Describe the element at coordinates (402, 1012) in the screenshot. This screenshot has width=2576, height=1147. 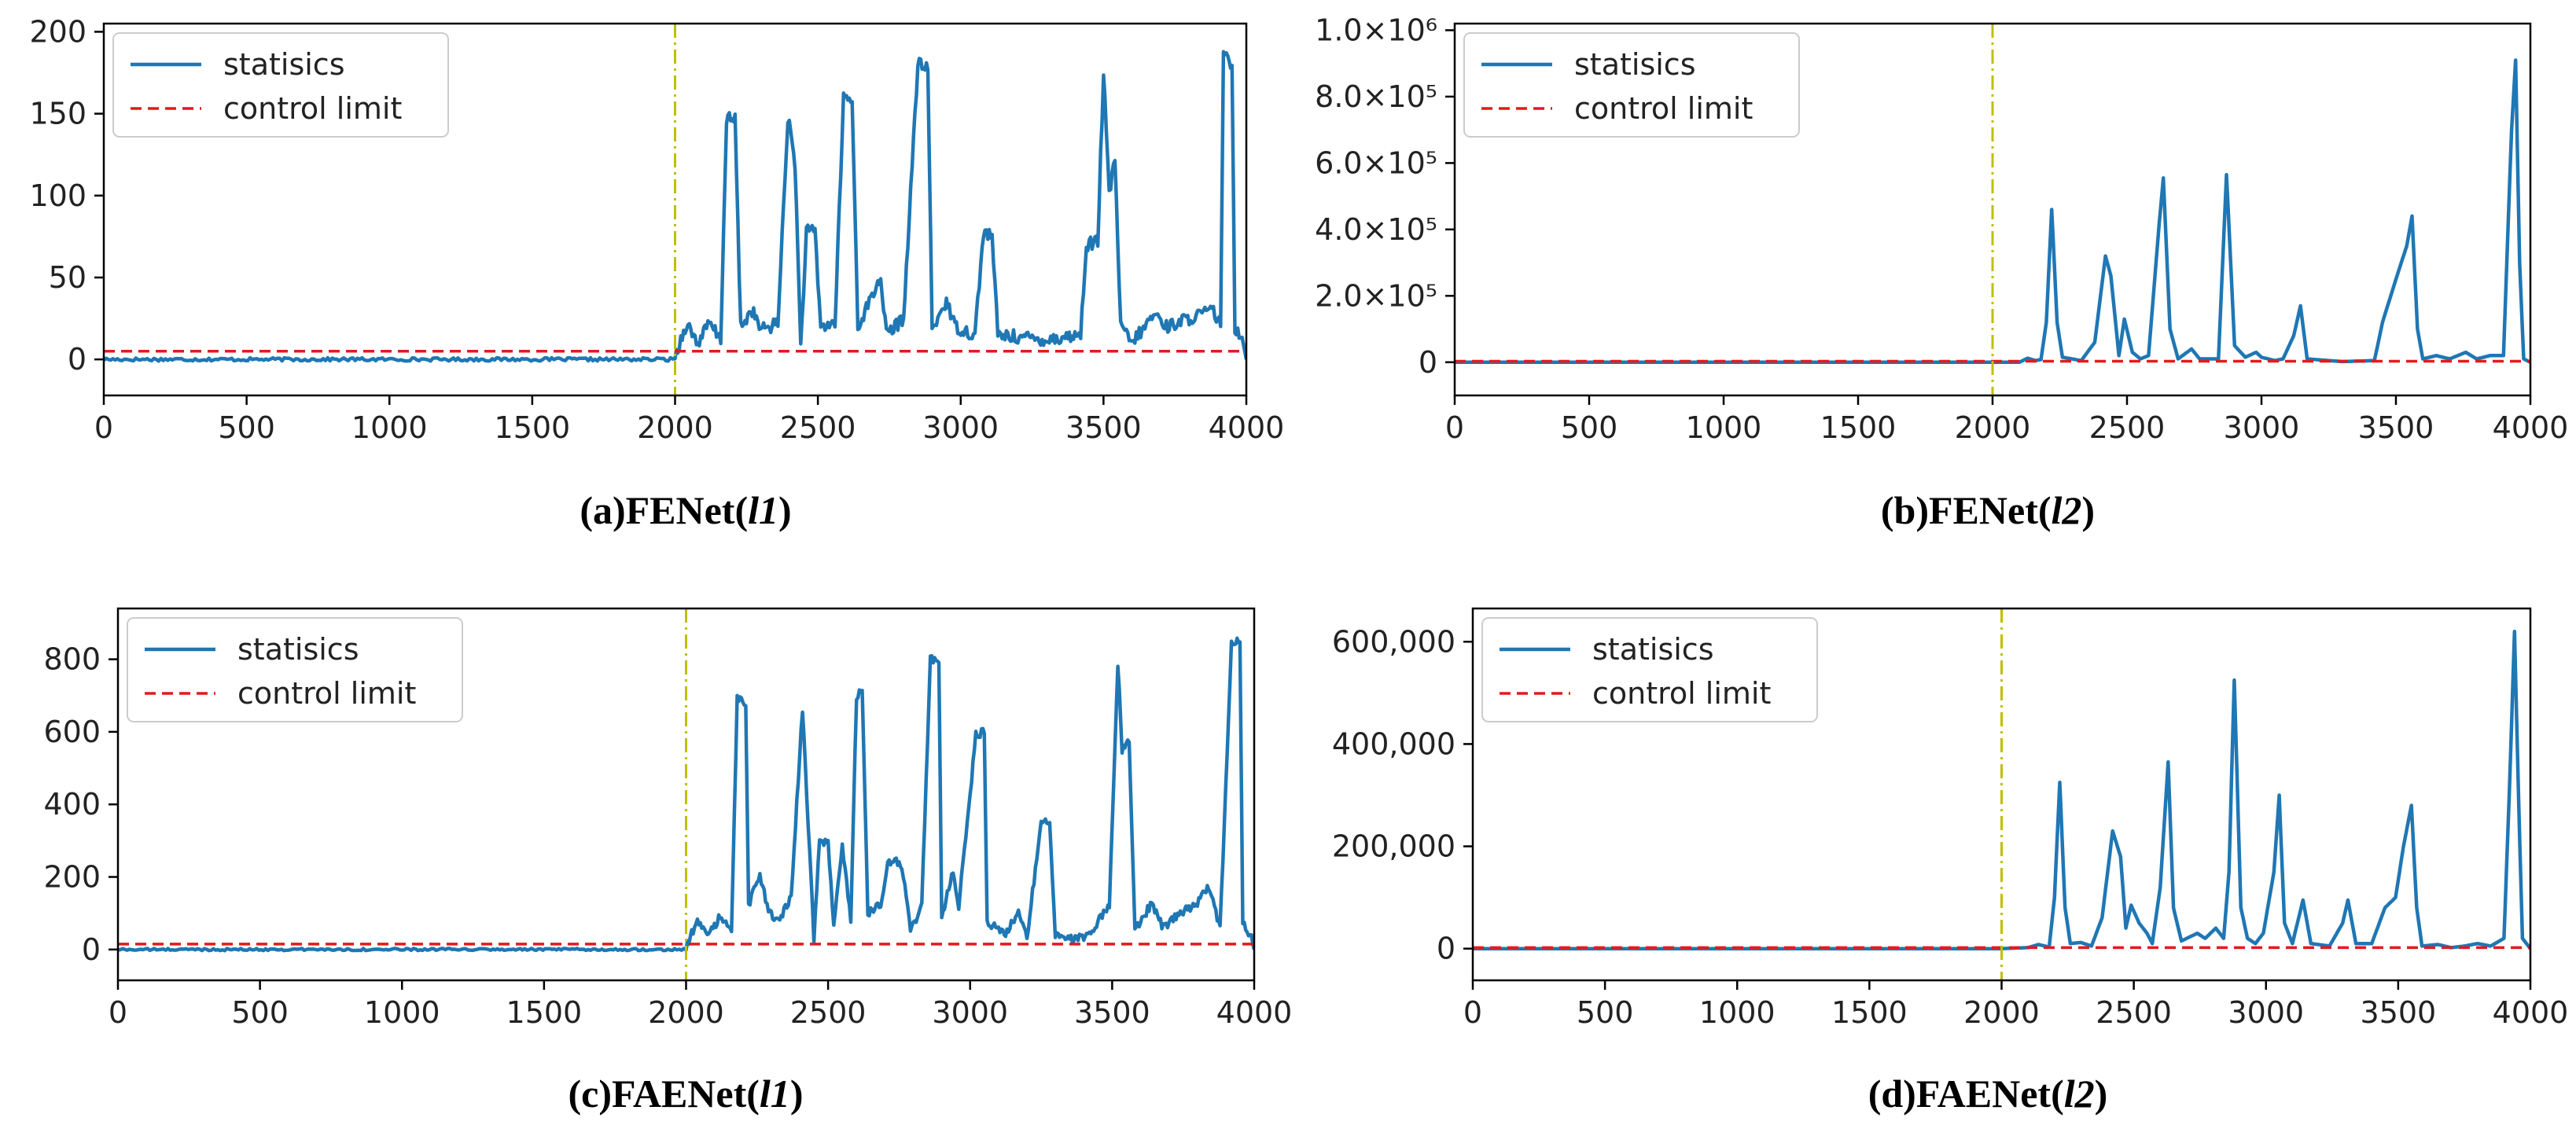
I see `x-tick-label-c-2: 1000` at that location.